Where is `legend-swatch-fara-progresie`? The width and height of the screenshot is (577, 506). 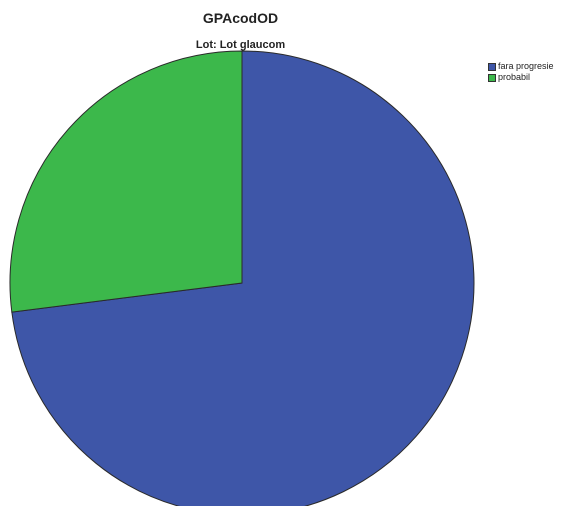
legend-swatch-fara-progresie is located at coordinates (492, 66).